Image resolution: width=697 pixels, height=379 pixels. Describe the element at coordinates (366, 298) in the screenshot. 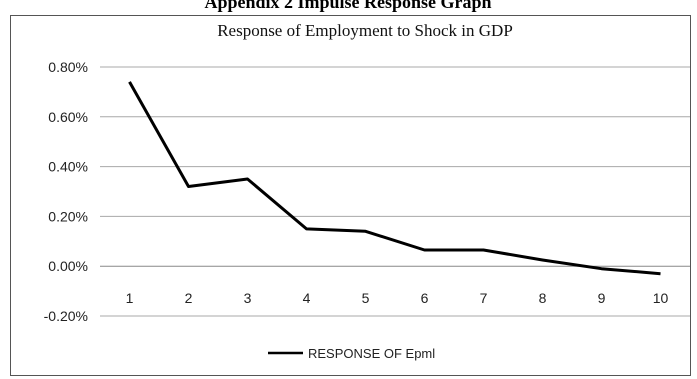

I see `x-tick-label: 5` at that location.